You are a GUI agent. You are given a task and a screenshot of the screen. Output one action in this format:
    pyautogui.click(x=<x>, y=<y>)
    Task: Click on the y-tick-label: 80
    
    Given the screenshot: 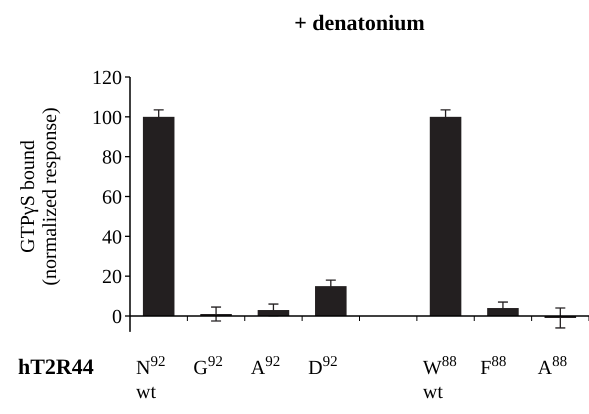 What is the action you would take?
    pyautogui.click(x=112, y=157)
    